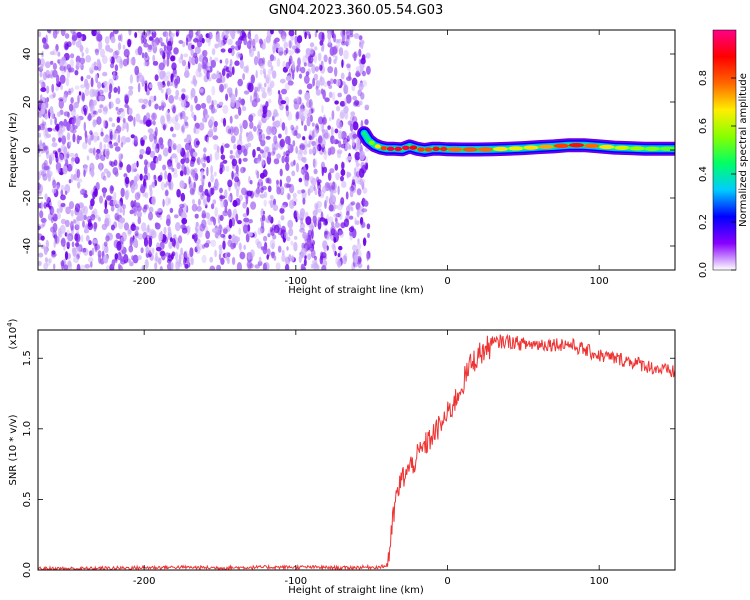 The height and width of the screenshot is (600, 750). What do you see at coordinates (703, 78) in the screenshot?
I see `colorbar-tick-label: 0.8` at bounding box center [703, 78].